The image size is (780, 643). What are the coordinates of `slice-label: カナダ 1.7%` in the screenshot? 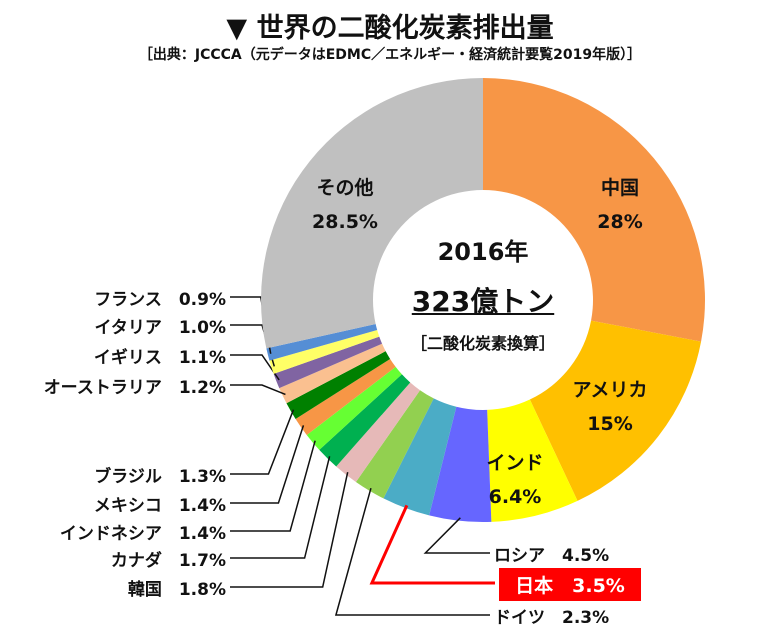 It's located at (168, 561).